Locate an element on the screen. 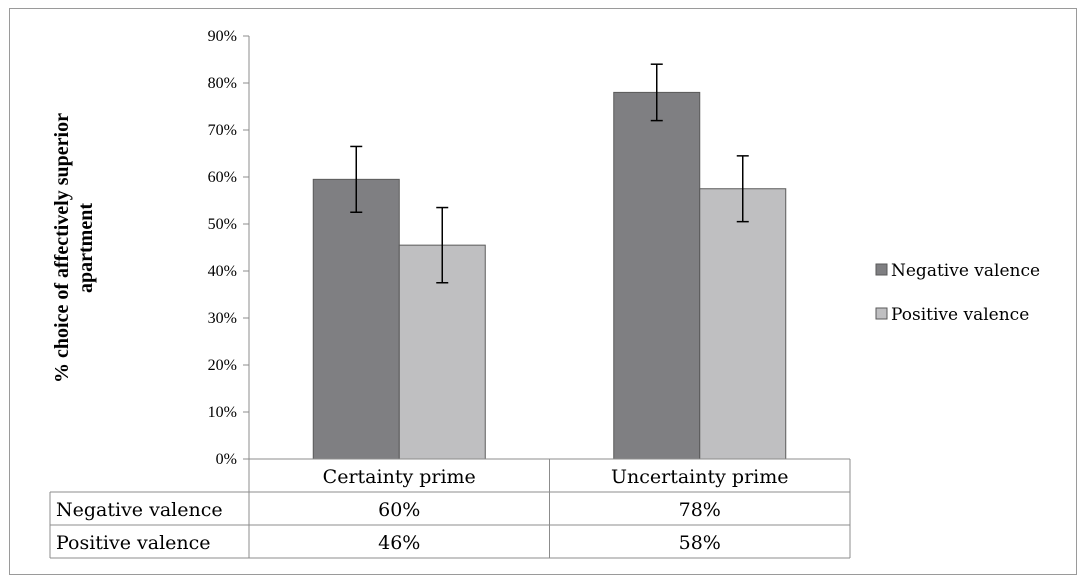 The image size is (1086, 583). y-tick-label: 90% is located at coordinates (222, 36).